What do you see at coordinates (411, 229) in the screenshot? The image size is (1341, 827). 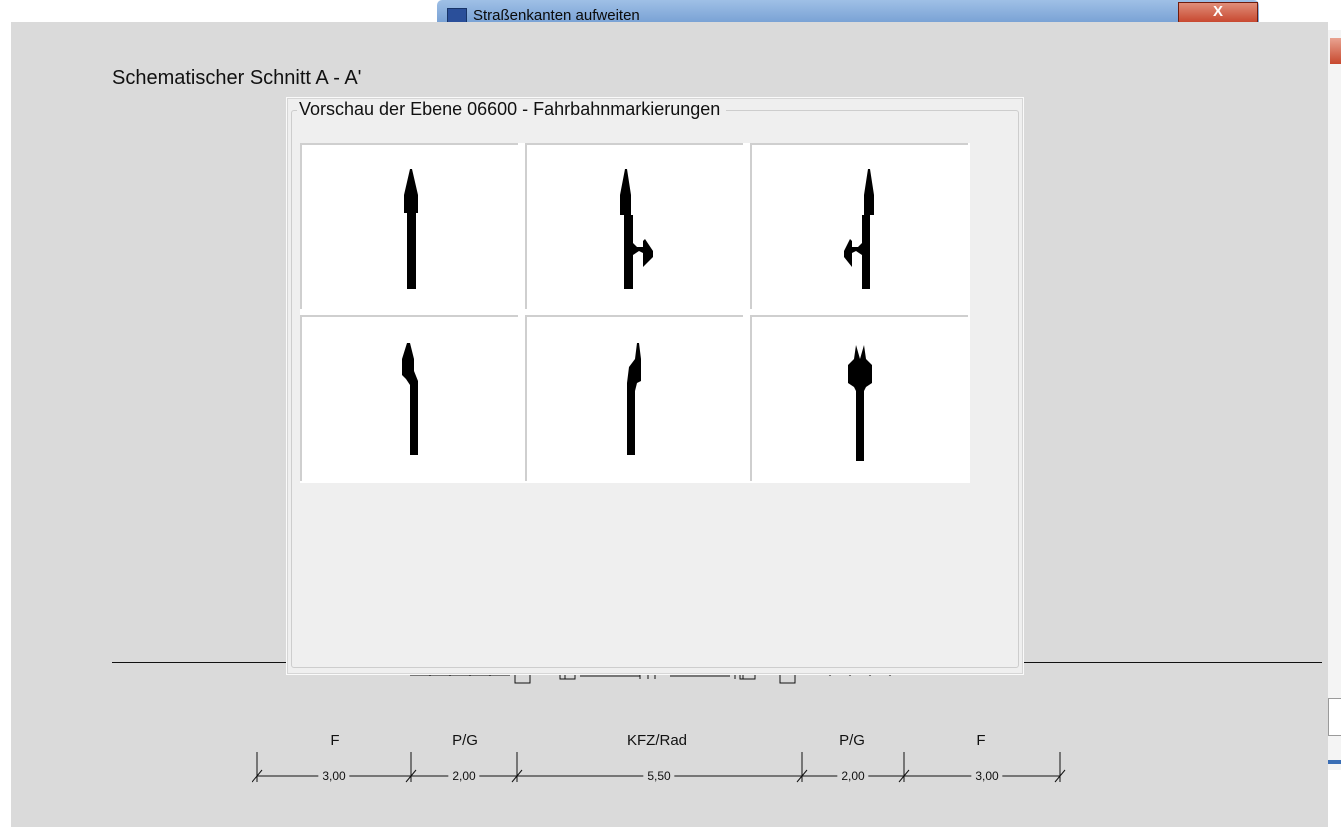 I see `straight-arrow-icon` at bounding box center [411, 229].